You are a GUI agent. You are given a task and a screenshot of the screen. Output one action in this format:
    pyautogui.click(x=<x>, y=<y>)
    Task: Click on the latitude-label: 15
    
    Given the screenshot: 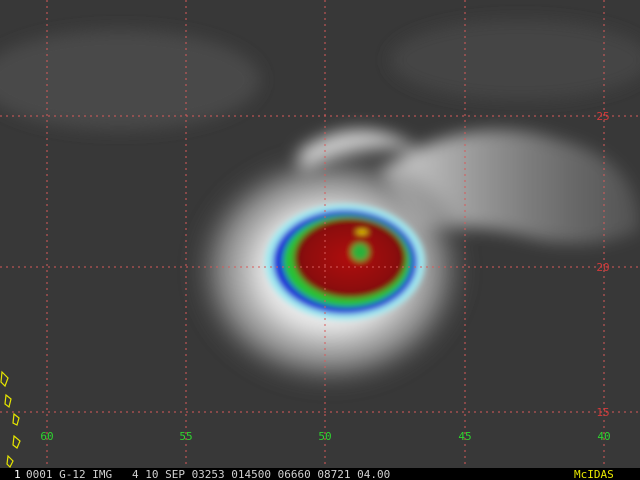 What is the action you would take?
    pyautogui.click(x=602, y=412)
    